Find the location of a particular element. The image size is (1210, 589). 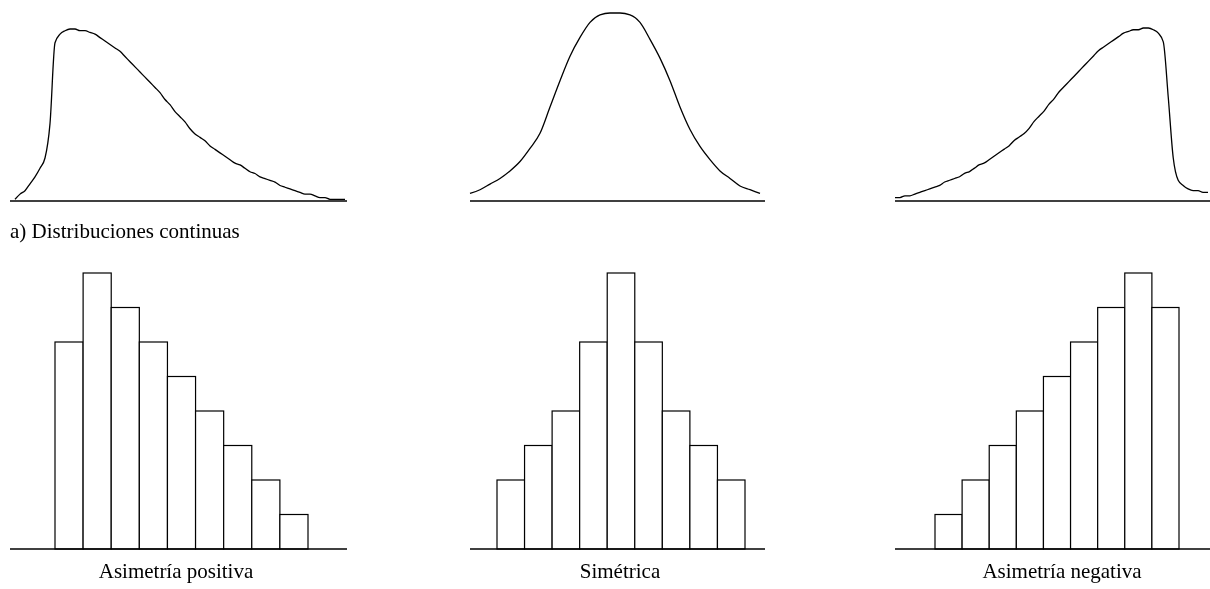

x-axis-title: Asimetría negativa is located at coordinates (1062, 571).